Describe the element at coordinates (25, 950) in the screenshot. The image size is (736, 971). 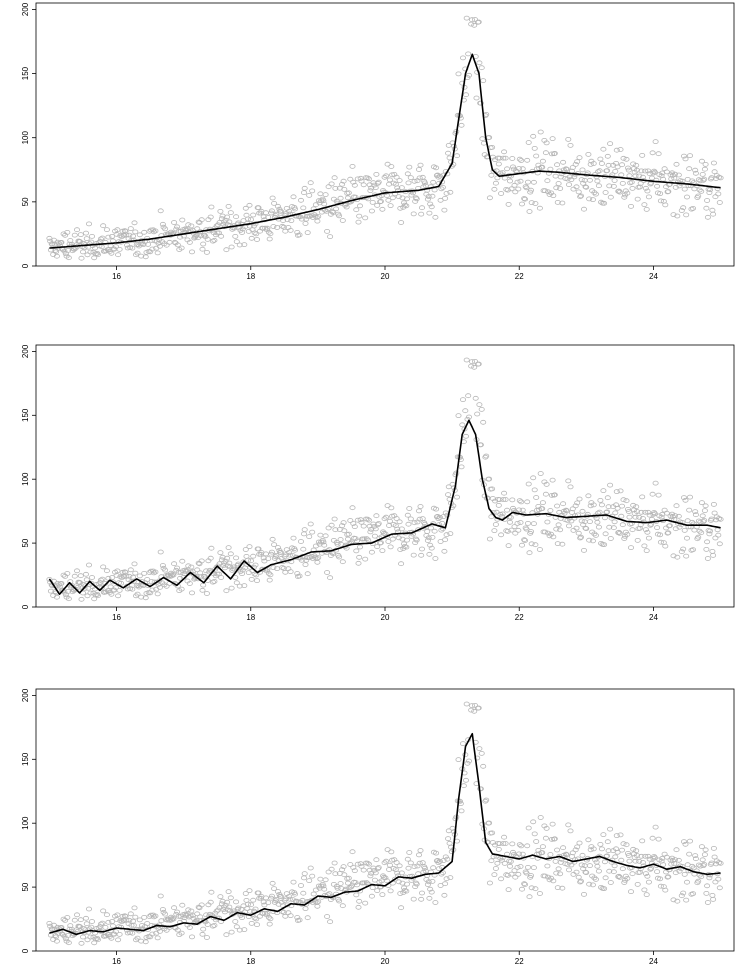
I see `y-tick-label: 0` at that location.